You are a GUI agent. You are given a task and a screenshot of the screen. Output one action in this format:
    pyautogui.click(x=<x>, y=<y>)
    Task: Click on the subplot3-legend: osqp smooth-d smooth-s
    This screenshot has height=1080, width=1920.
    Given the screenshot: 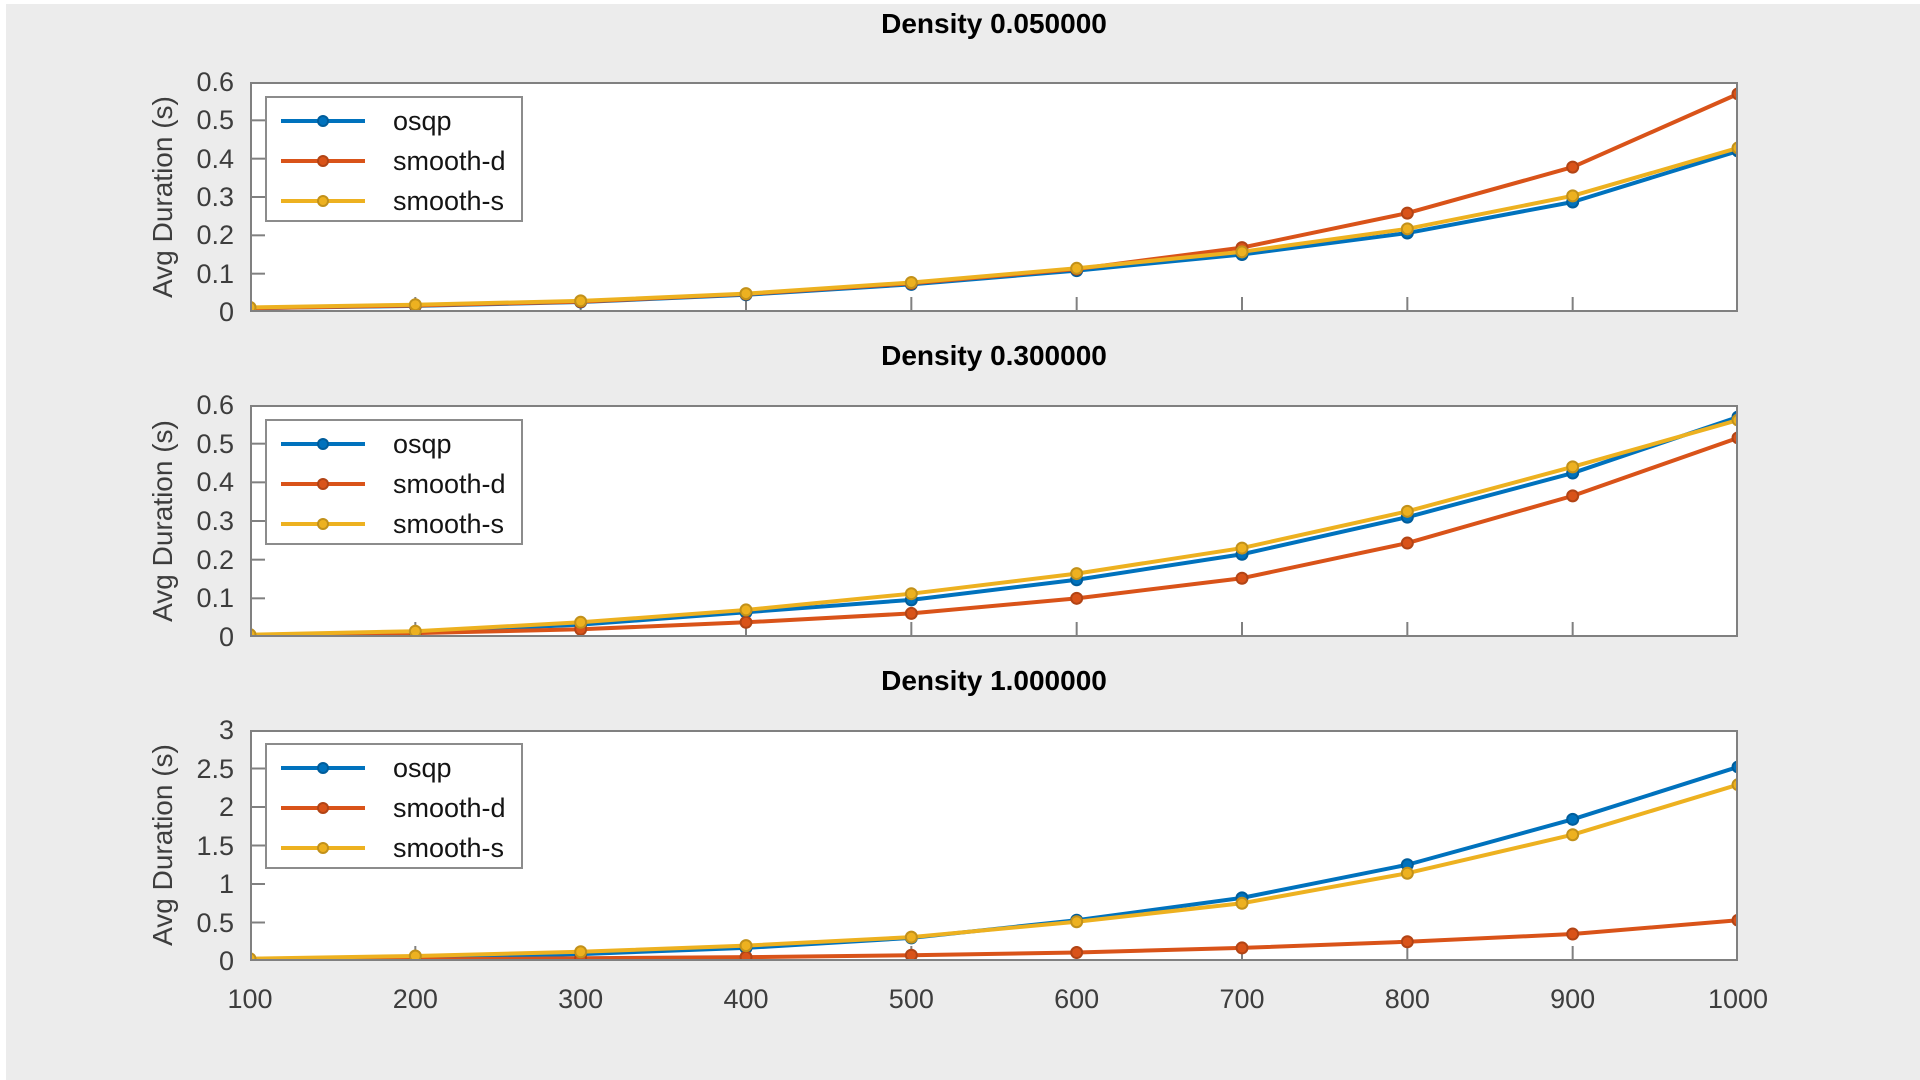 What is the action you would take?
    pyautogui.click(x=394, y=806)
    